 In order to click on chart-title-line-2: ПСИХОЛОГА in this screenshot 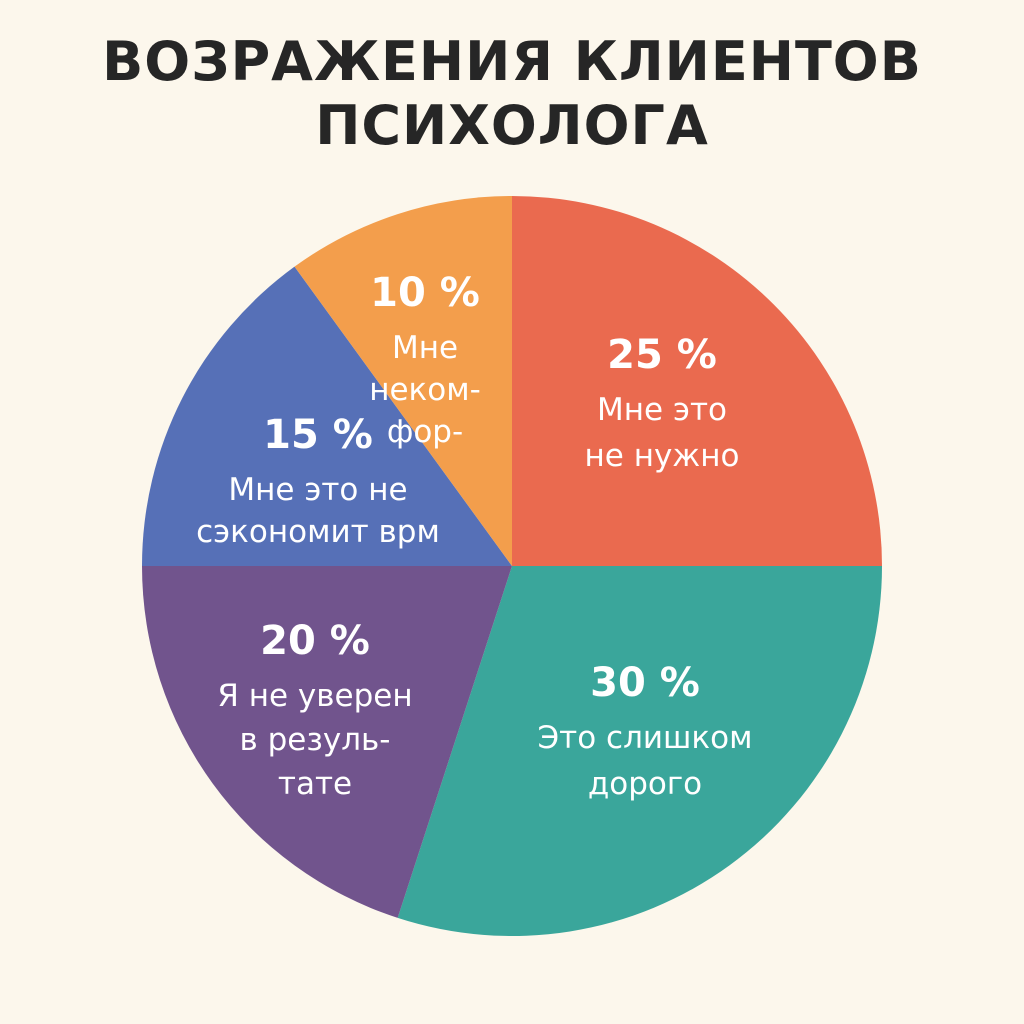, I will do `click(512, 125)`.